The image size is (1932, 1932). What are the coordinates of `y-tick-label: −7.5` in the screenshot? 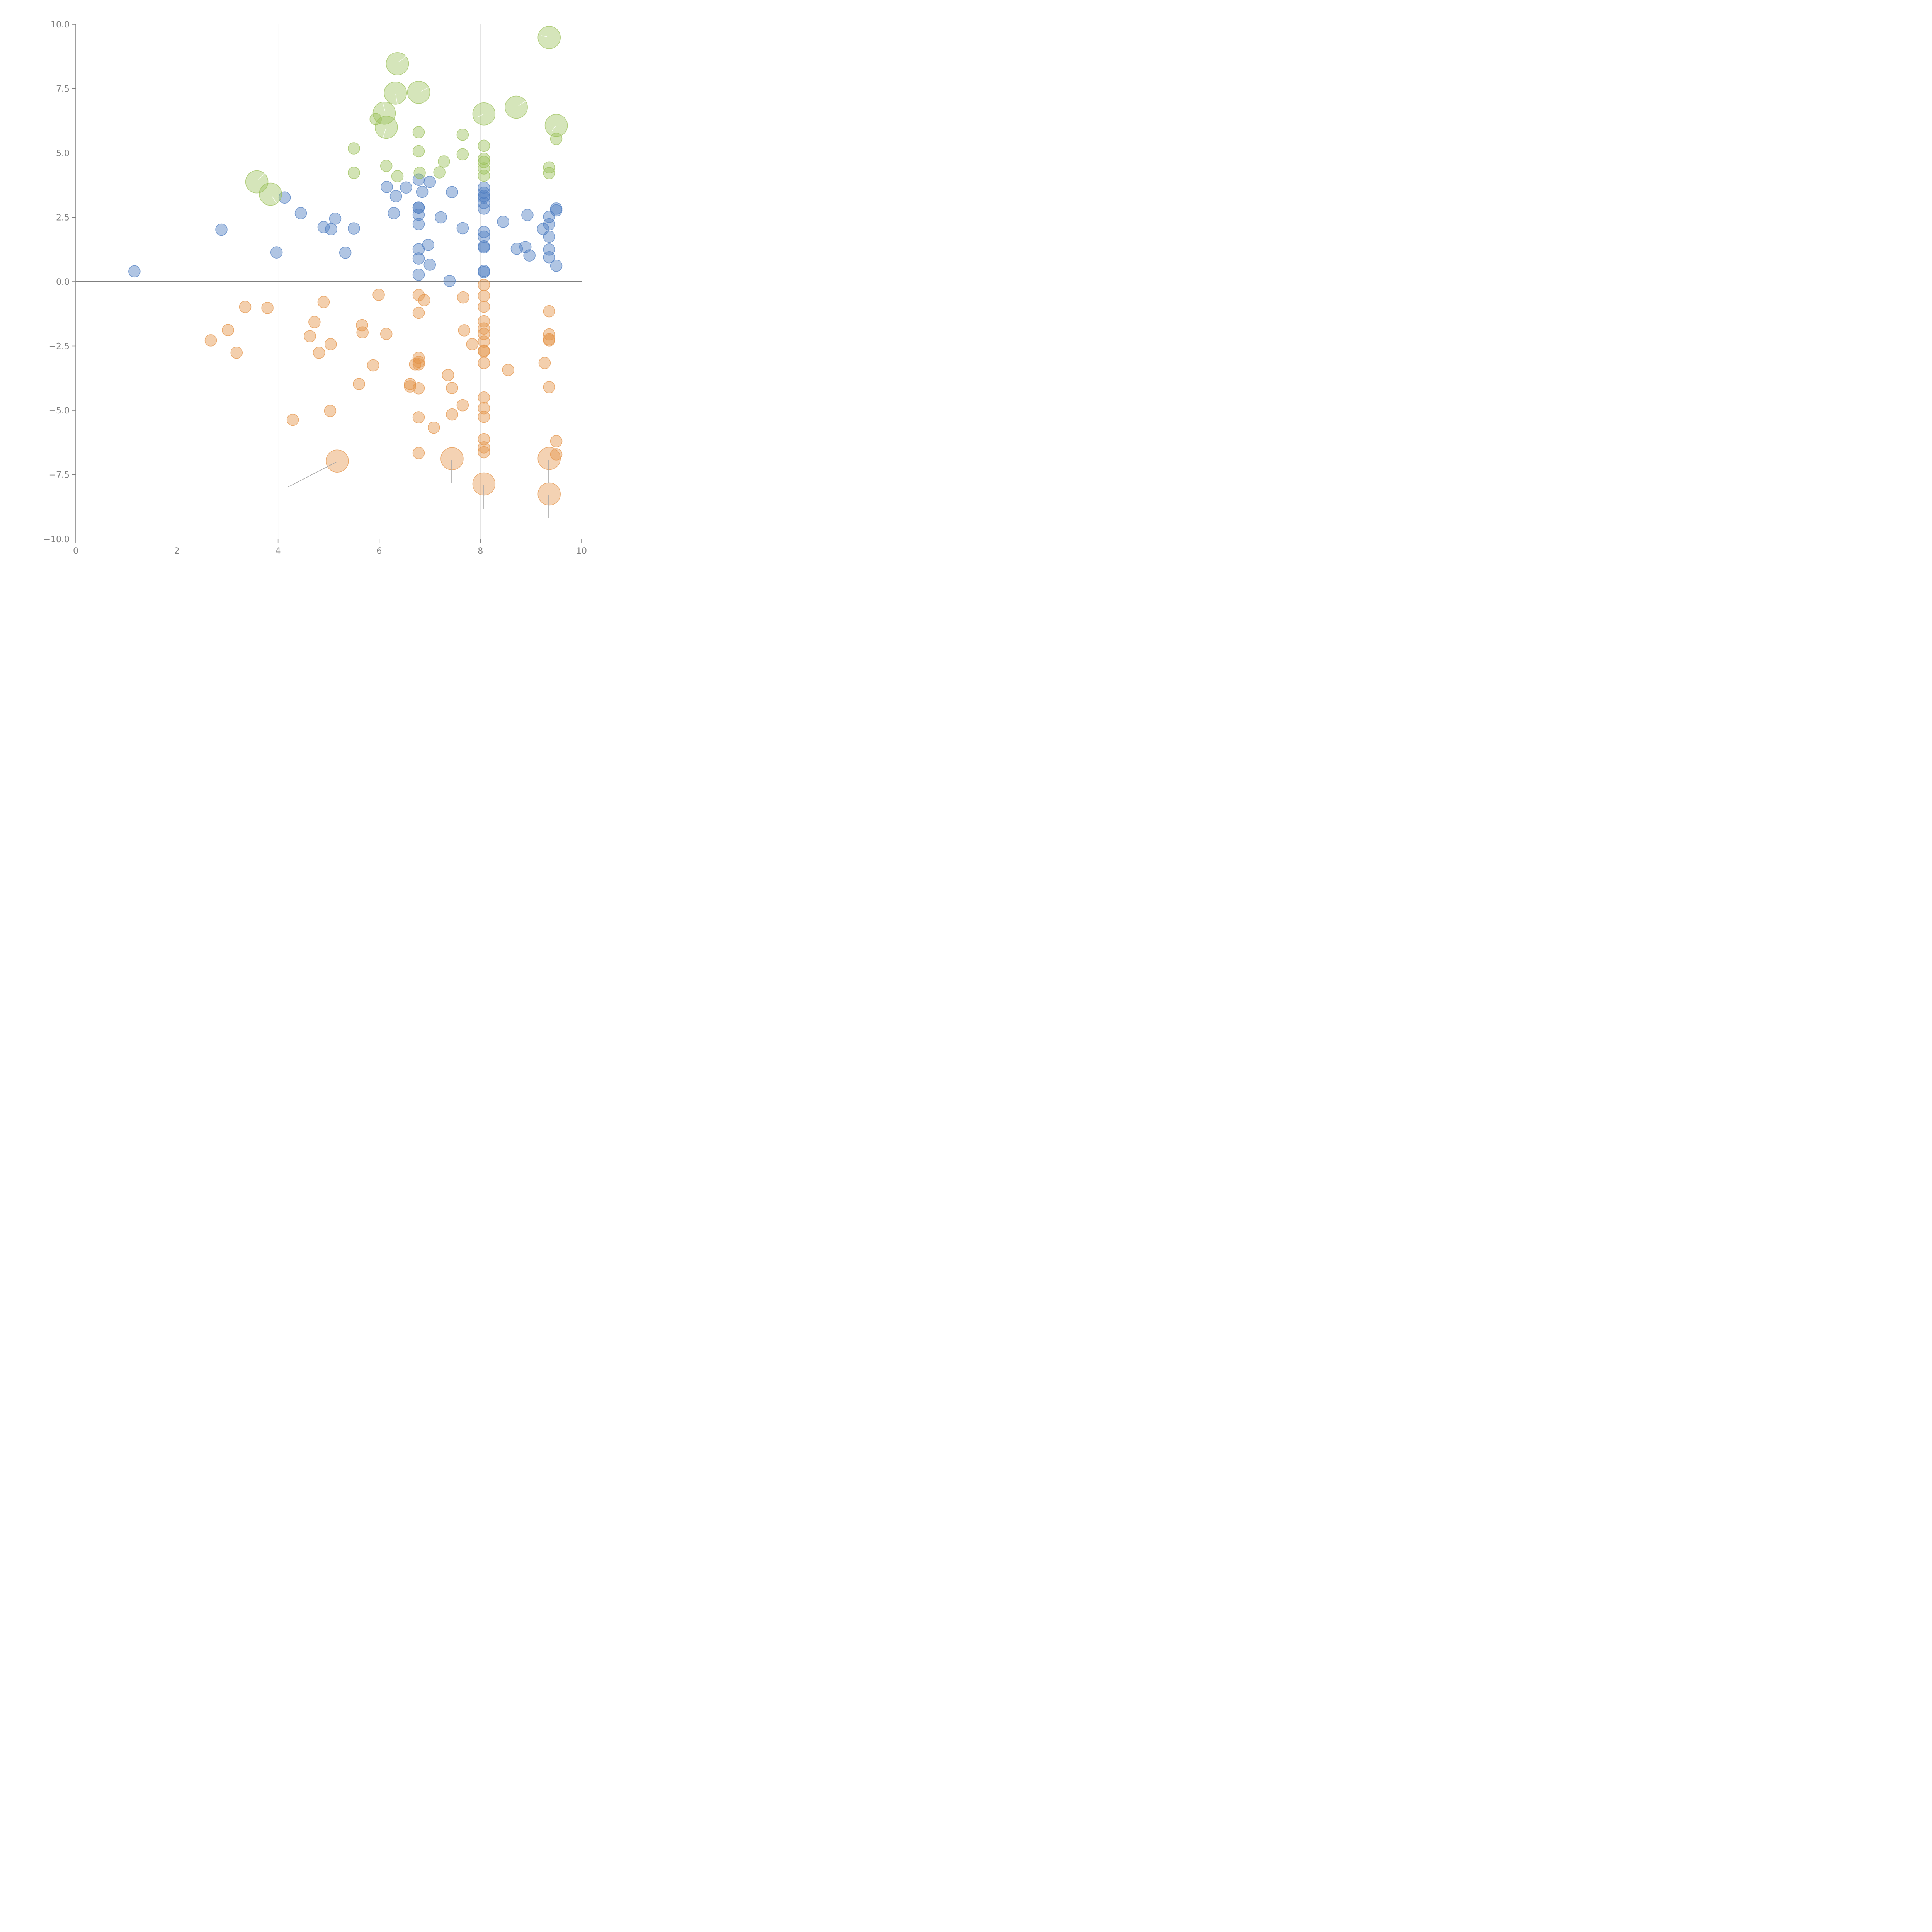 It's located at (60, 475).